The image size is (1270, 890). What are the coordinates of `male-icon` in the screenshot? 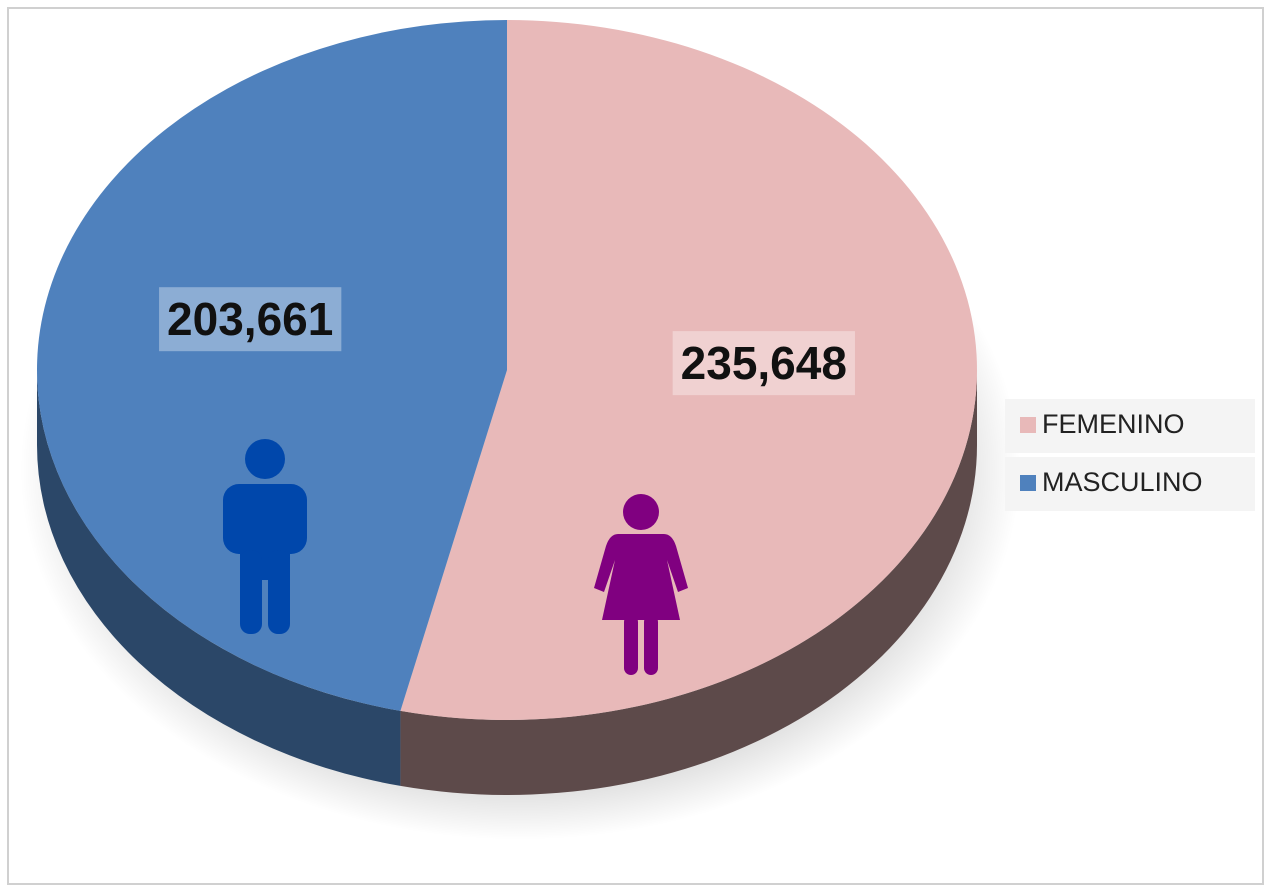 It's located at (265, 536).